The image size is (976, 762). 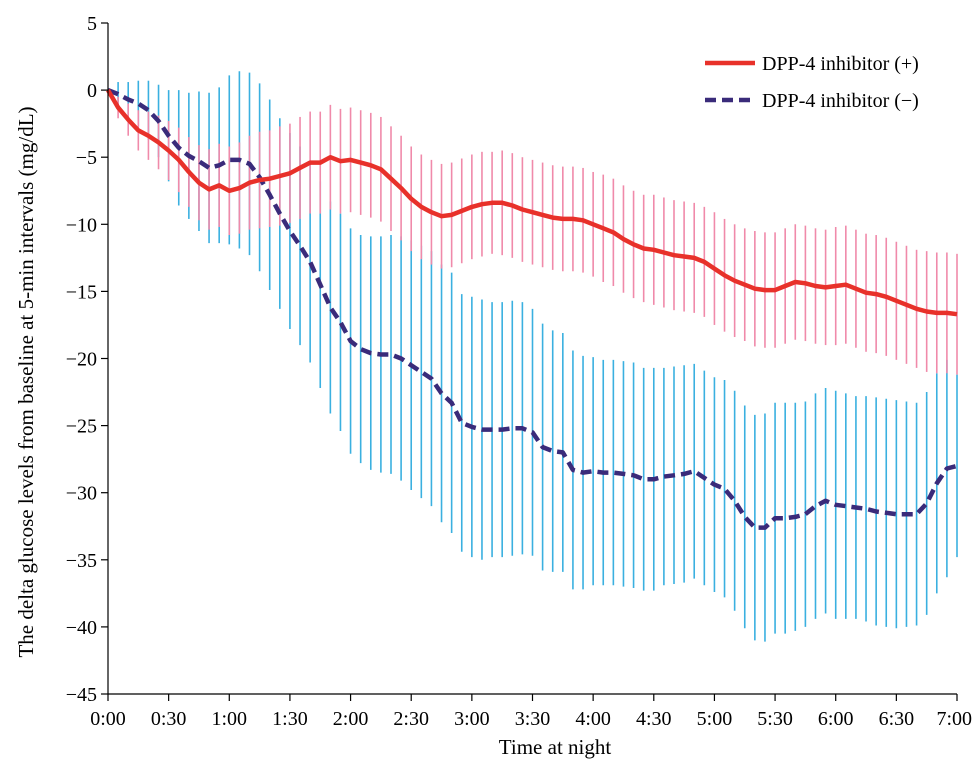 I want to click on y-tick-label: −10, so click(x=81, y=225).